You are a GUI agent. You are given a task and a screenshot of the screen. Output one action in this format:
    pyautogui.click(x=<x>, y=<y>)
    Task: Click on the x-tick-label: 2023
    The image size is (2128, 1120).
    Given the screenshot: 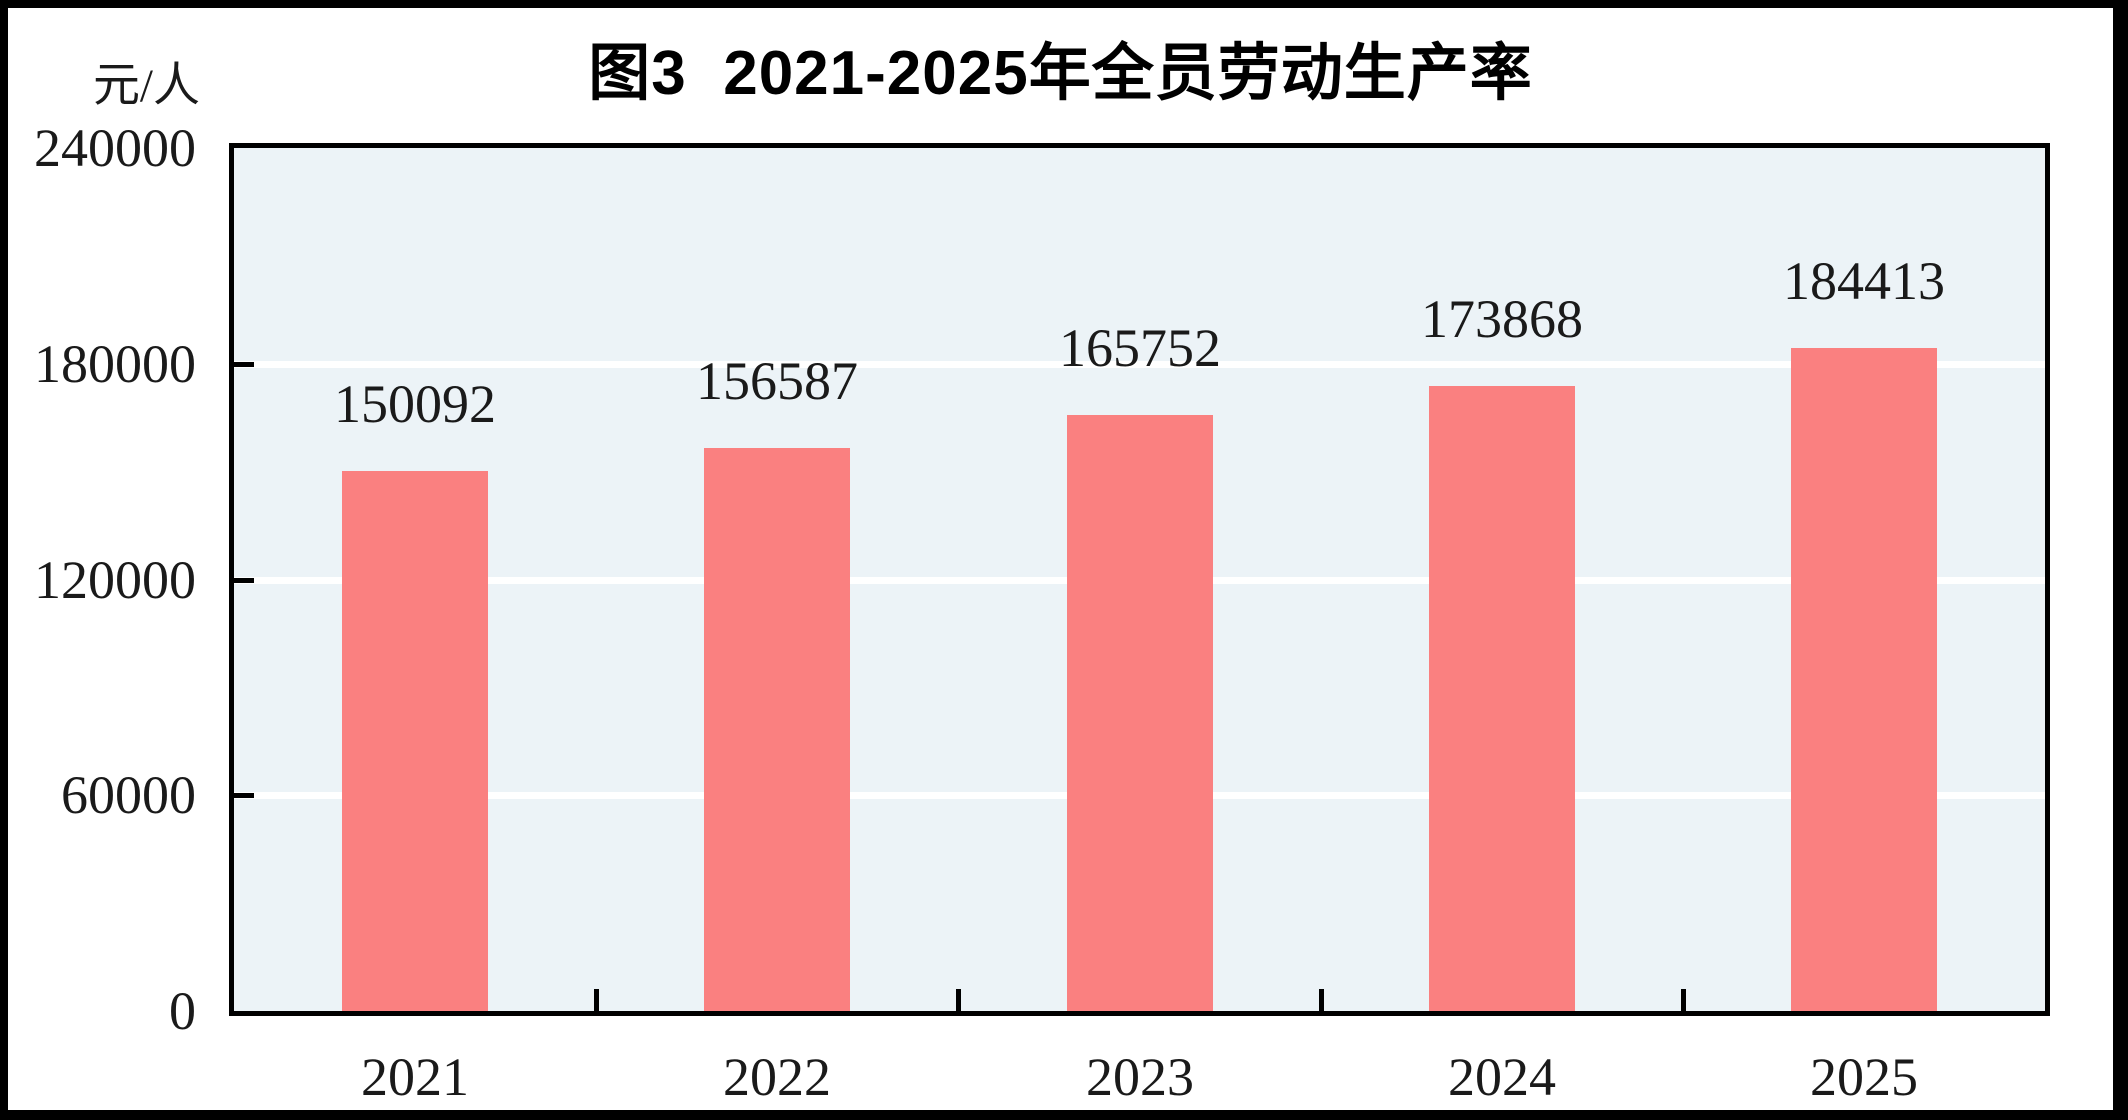 What is the action you would take?
    pyautogui.click(x=1140, y=1077)
    